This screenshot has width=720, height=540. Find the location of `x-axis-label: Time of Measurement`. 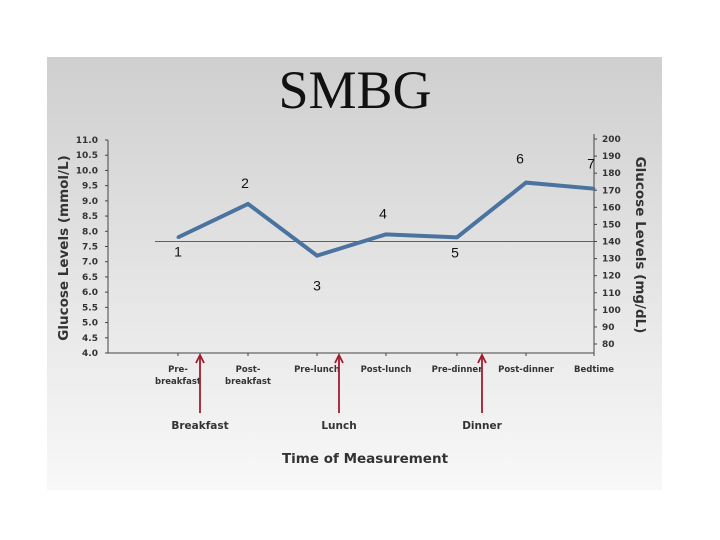

x-axis-label: Time of Measurement is located at coordinates (365, 459).